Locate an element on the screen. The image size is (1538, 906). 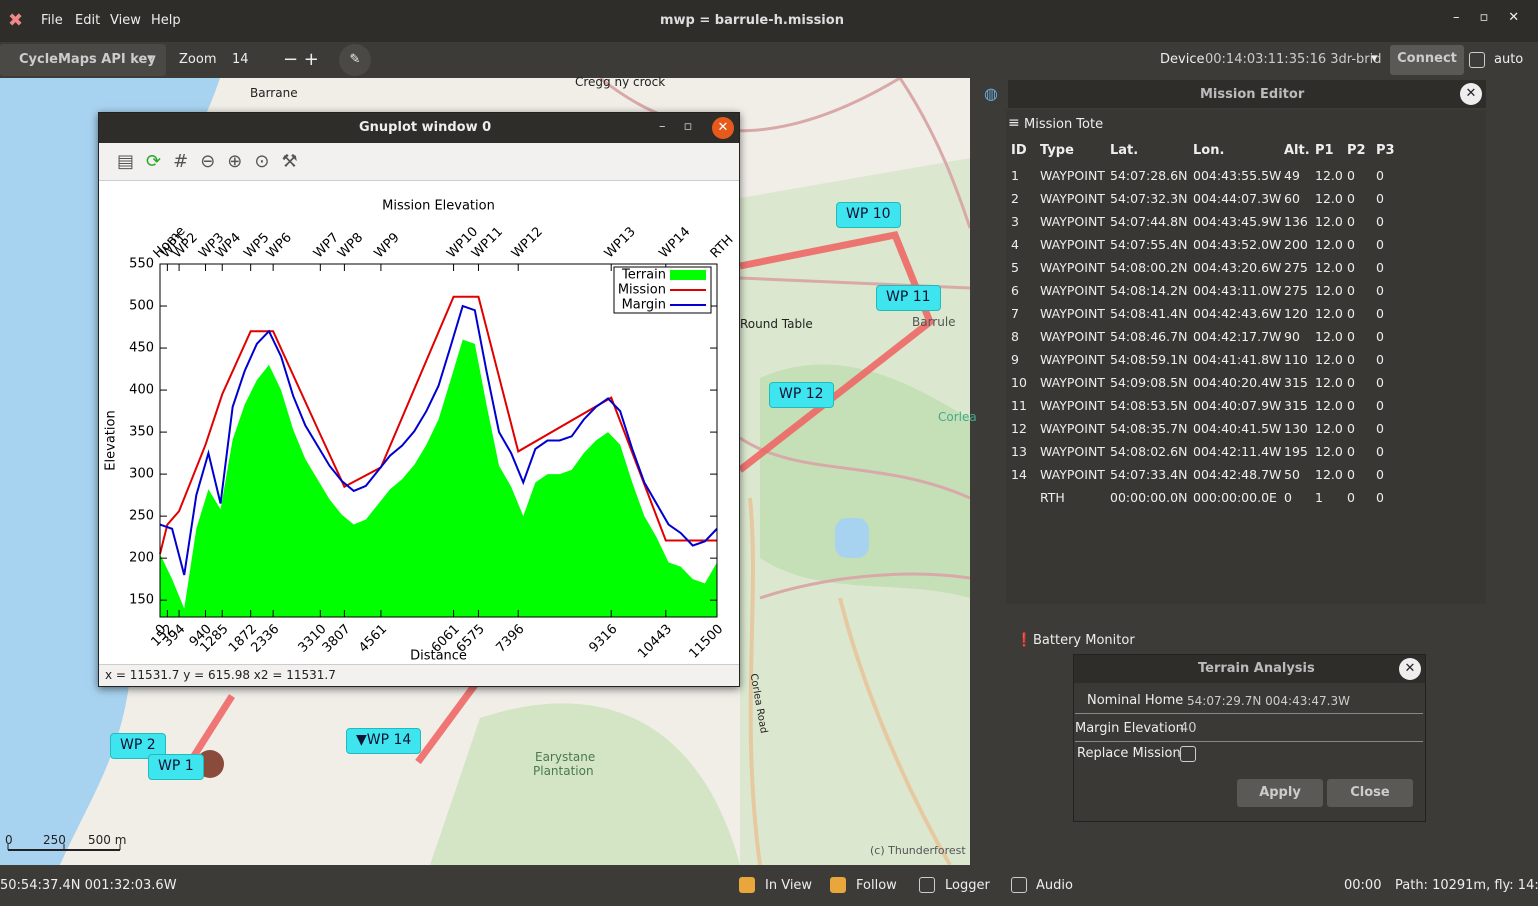
column-header: Type is located at coordinates (1057, 150).